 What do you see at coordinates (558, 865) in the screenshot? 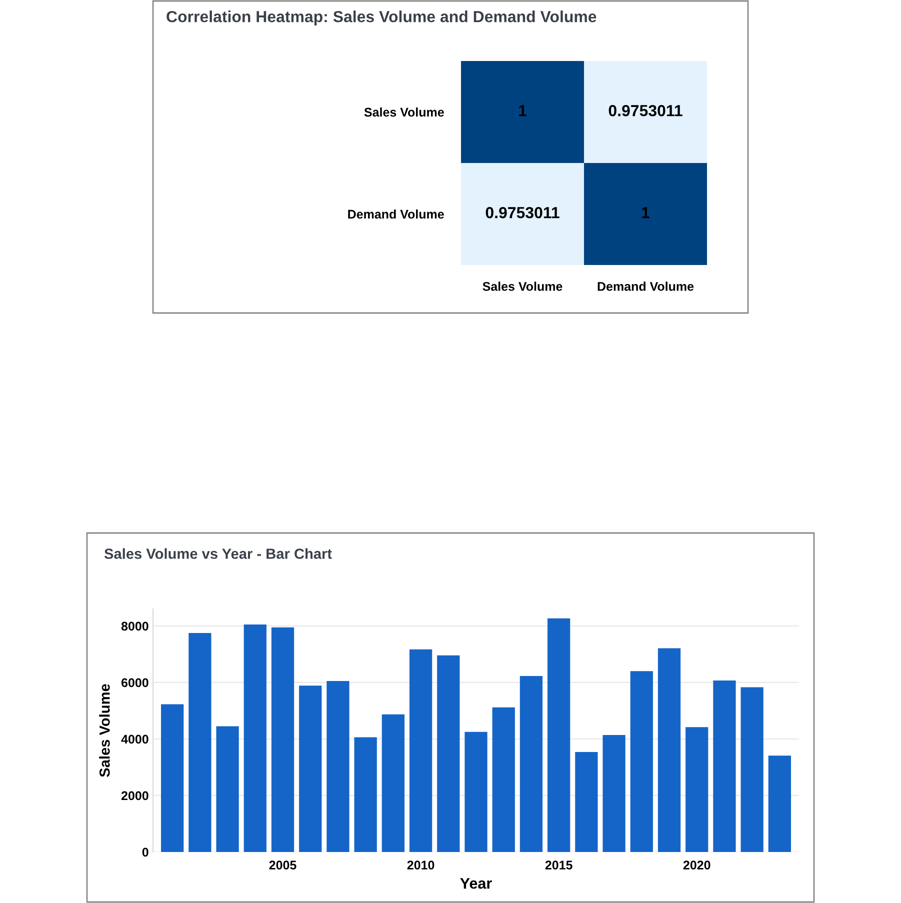
I see `x-tick-label: 2015` at bounding box center [558, 865].